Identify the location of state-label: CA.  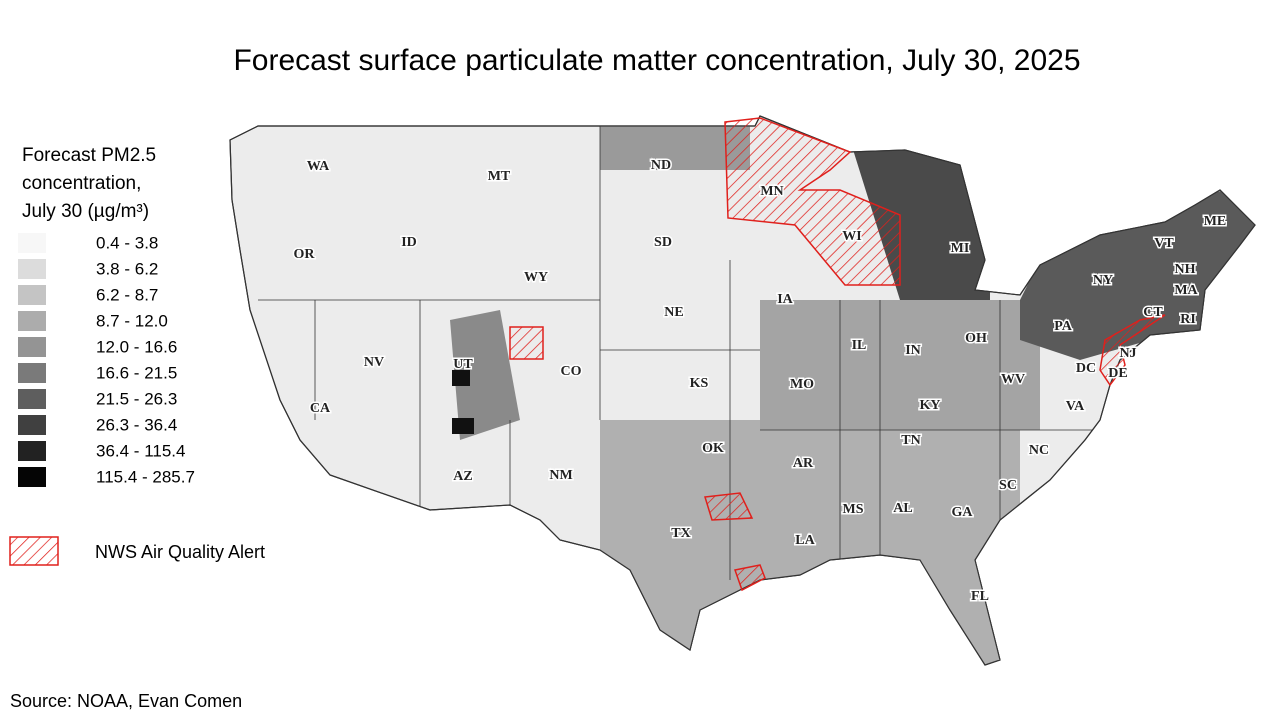
(320, 408).